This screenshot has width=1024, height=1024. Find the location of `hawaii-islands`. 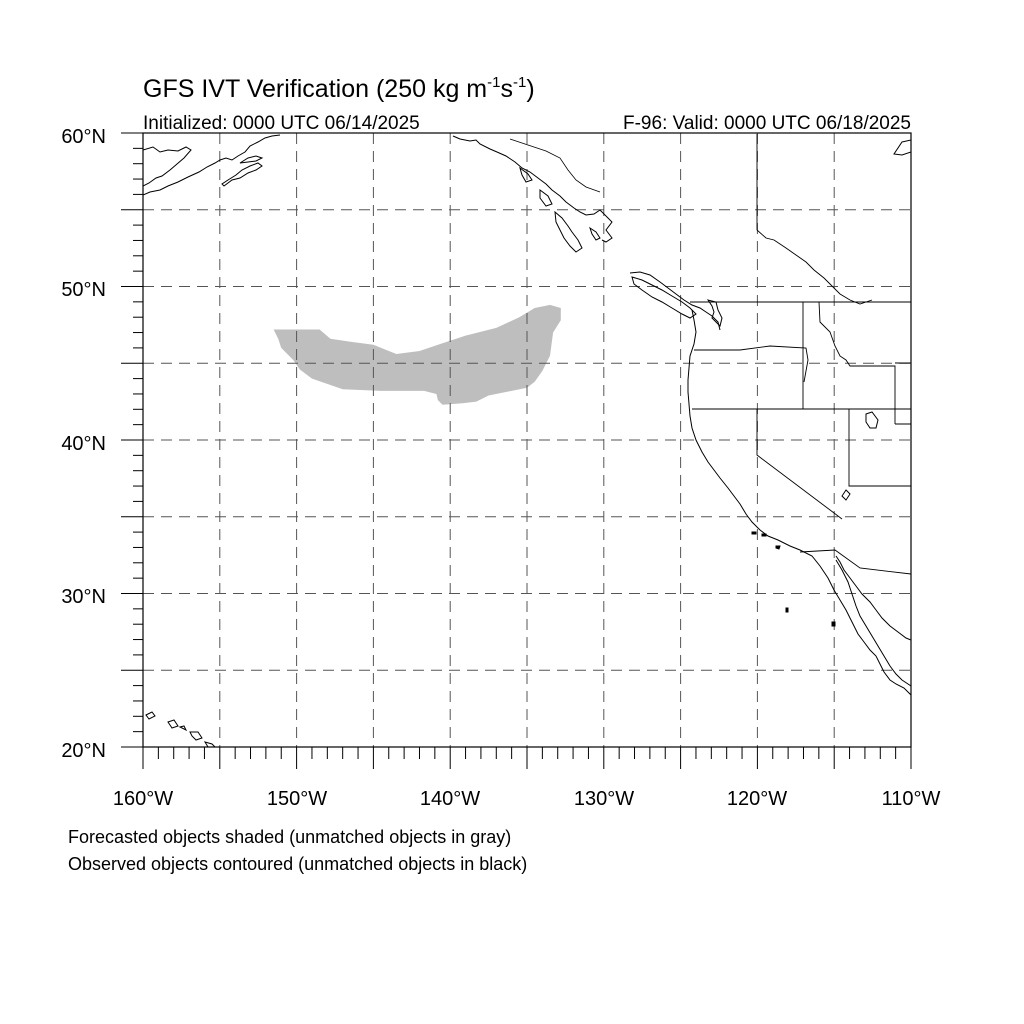

hawaii-islands is located at coordinates (180, 729).